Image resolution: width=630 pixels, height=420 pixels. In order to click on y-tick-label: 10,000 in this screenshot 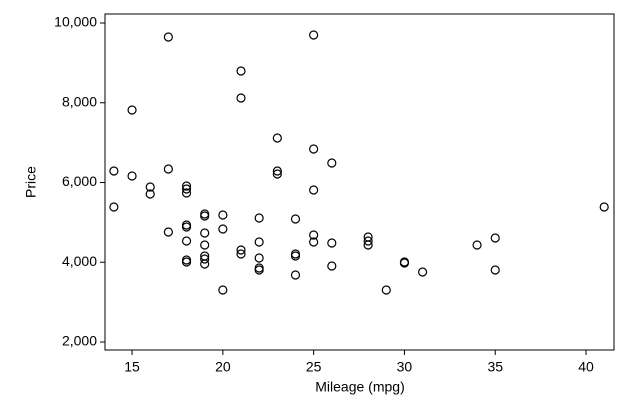, I will do `click(75, 22)`.